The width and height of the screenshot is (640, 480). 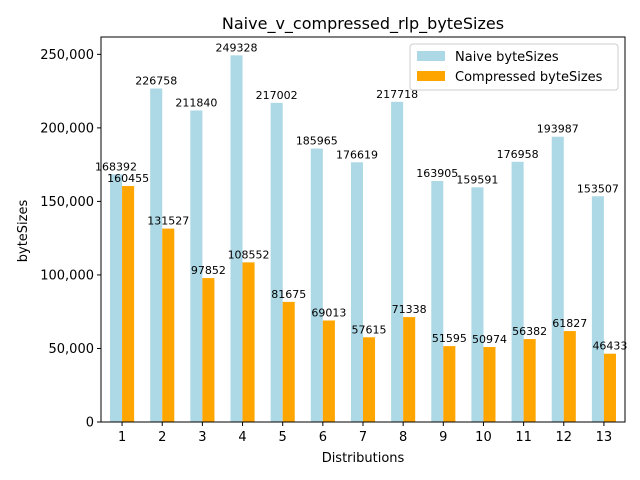 I want to click on data-label-s1-4: 249328, so click(x=237, y=47).